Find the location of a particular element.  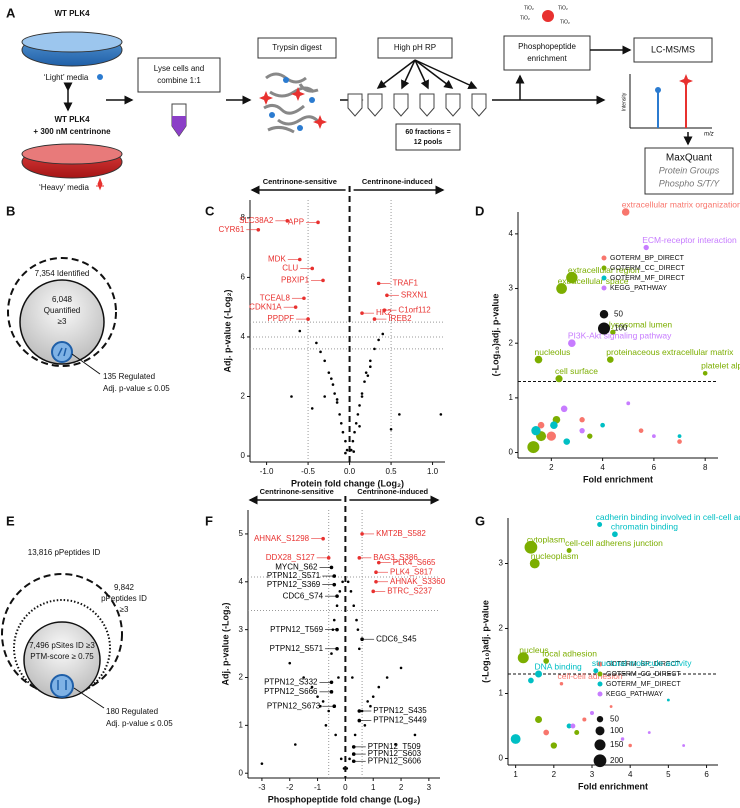

x-tick-label: 2 is located at coordinates (554, 774).